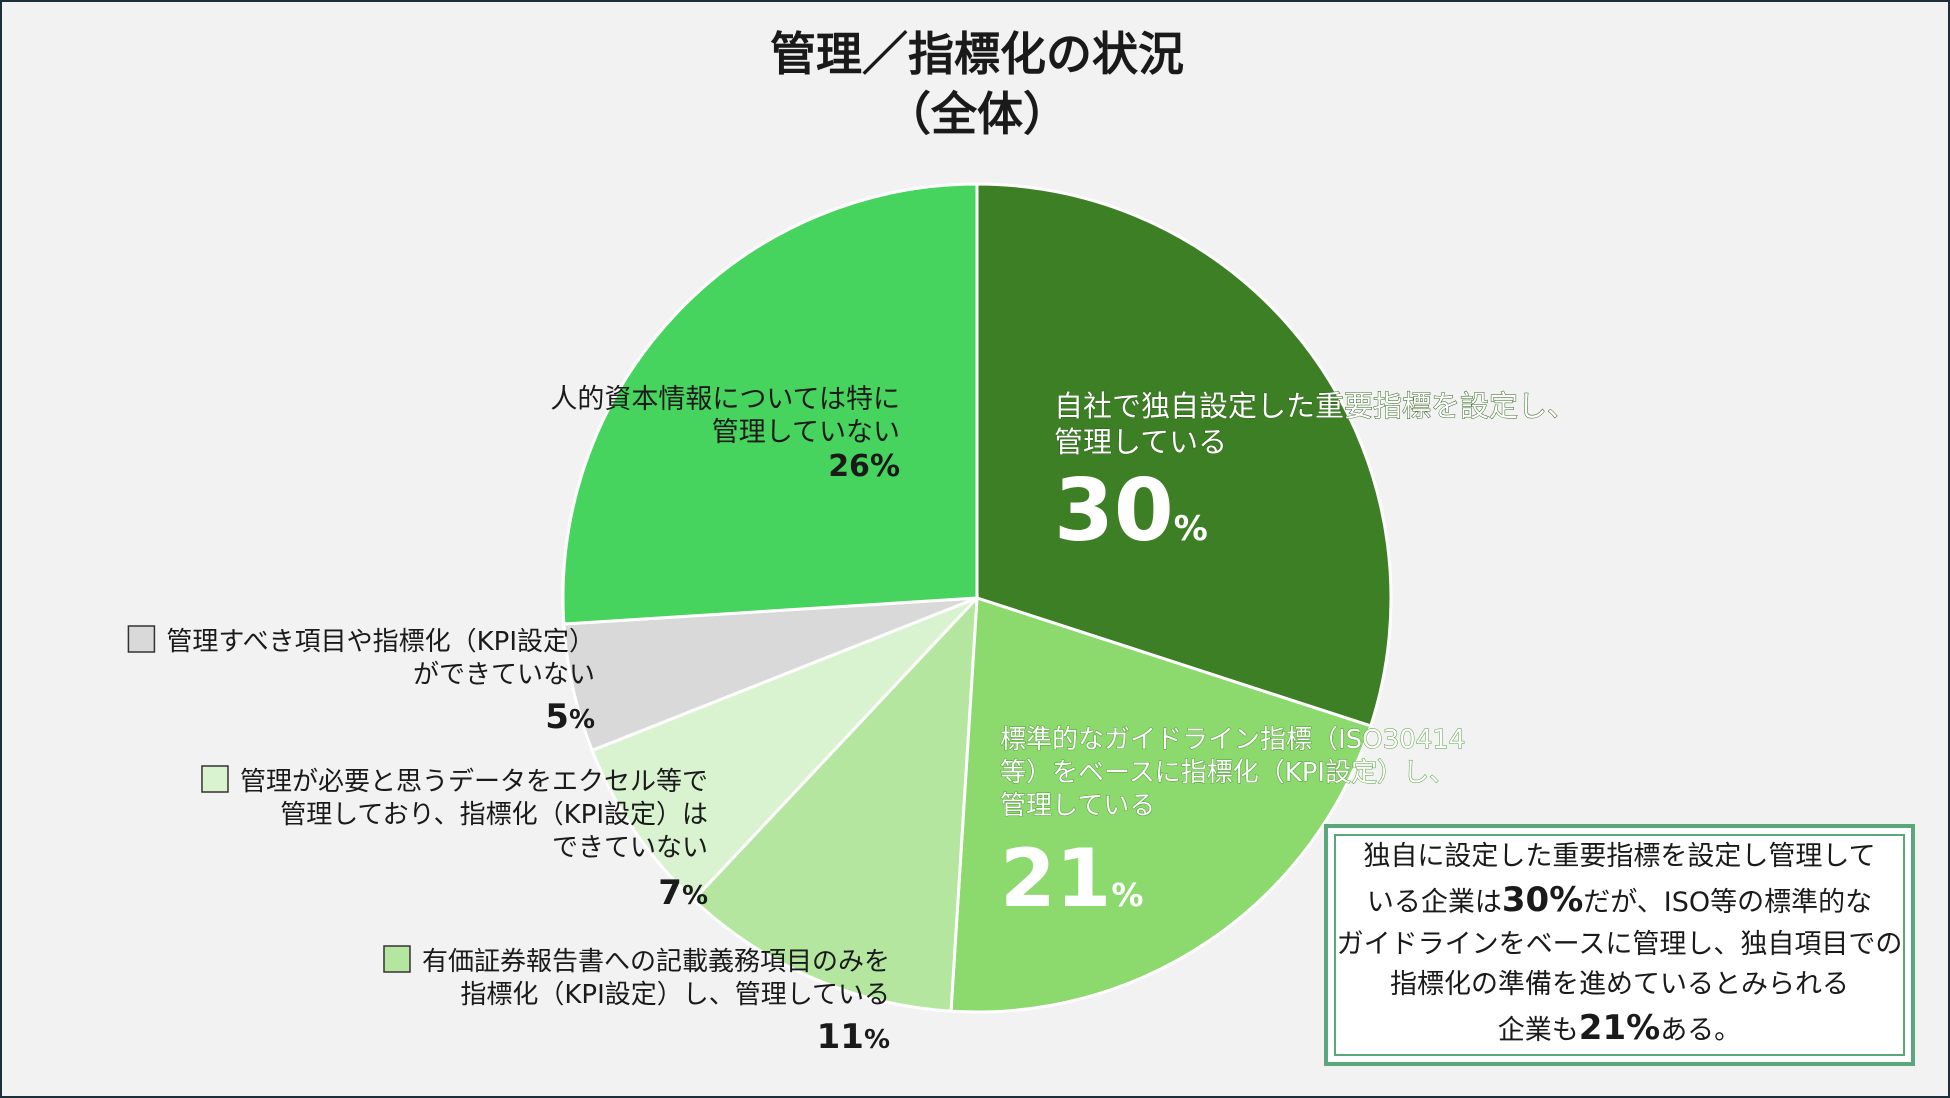 This screenshot has height=1098, width=1950. What do you see at coordinates (849, 466) in the screenshot?
I see `slice-value-number: 26` at bounding box center [849, 466].